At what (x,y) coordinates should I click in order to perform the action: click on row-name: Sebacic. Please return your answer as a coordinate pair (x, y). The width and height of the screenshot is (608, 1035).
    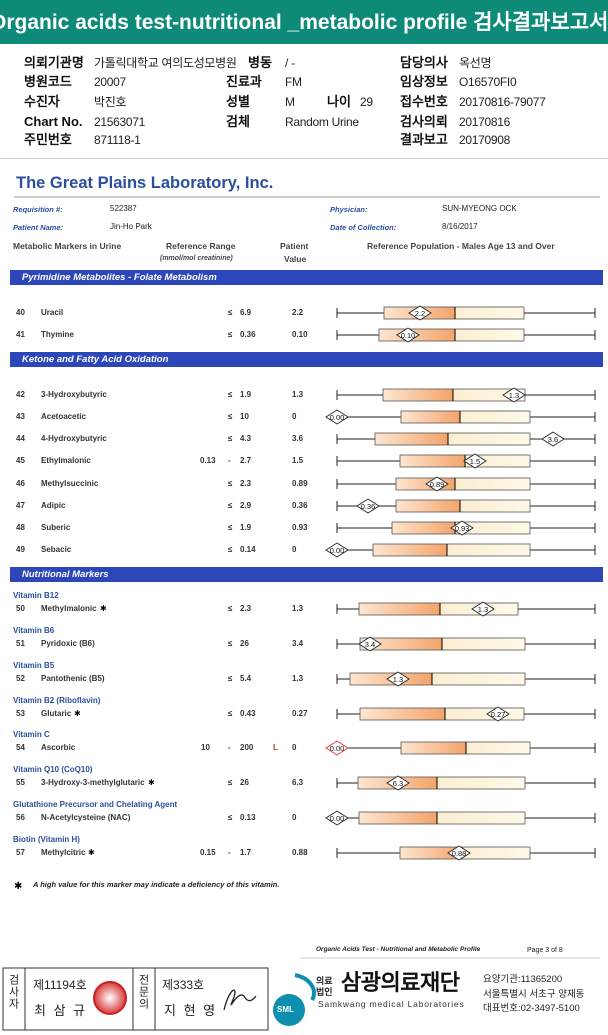
    Looking at the image, I should click on (56, 549).